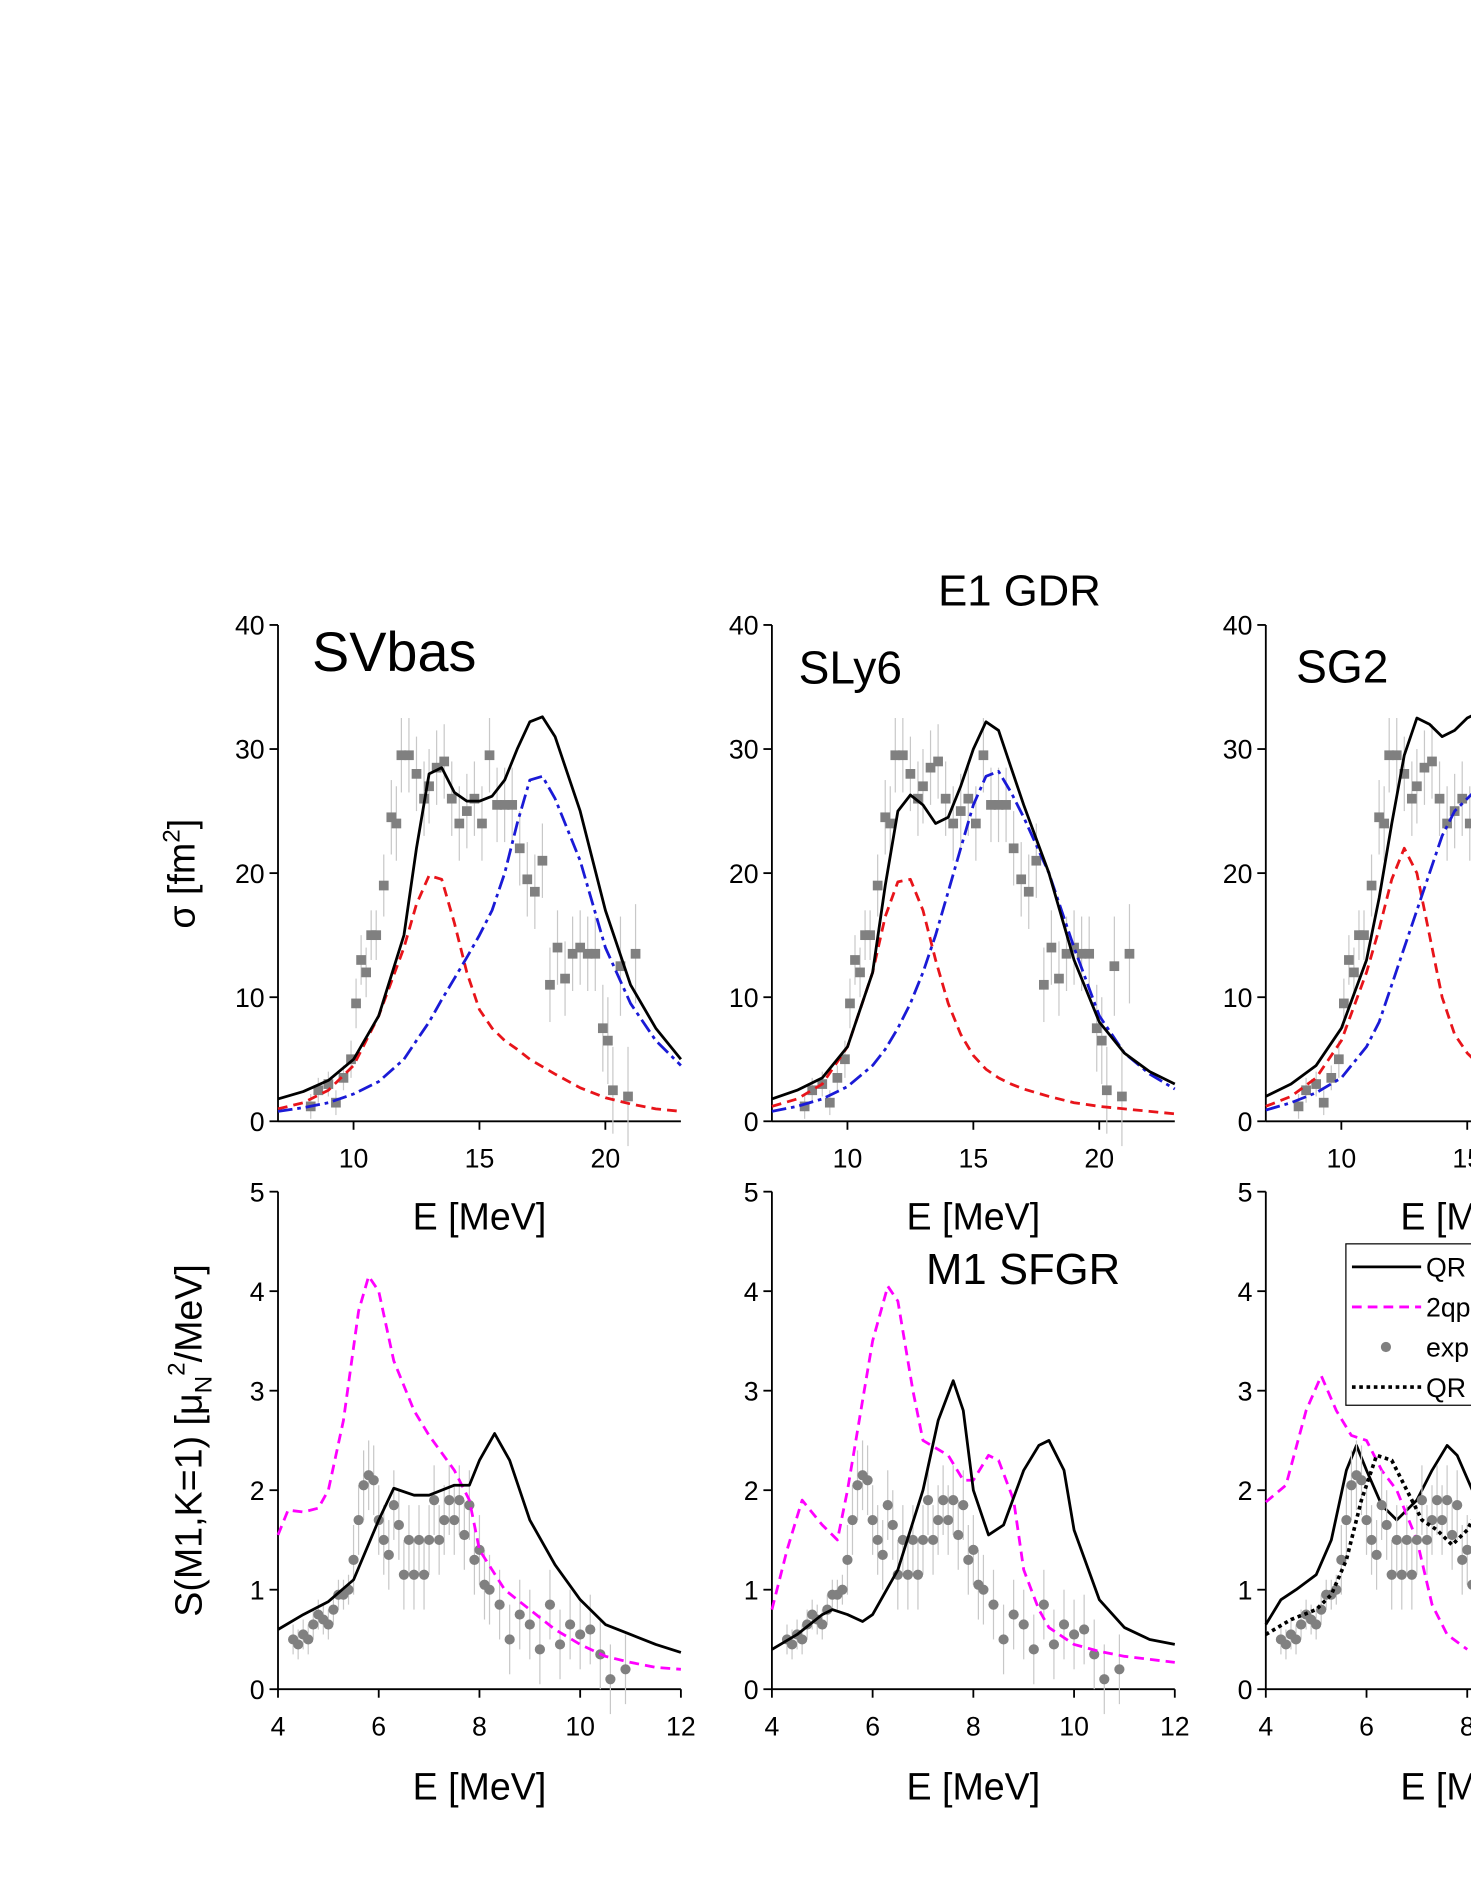  I want to click on y-axis-label-text: ], so click(181, 824).